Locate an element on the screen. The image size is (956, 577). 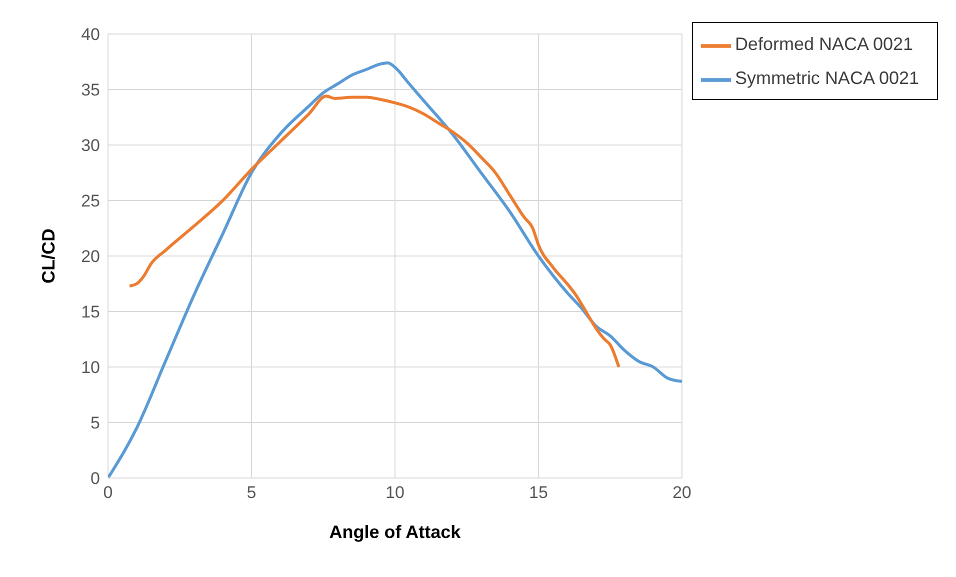
x-tick-label: 0 is located at coordinates (108, 492).